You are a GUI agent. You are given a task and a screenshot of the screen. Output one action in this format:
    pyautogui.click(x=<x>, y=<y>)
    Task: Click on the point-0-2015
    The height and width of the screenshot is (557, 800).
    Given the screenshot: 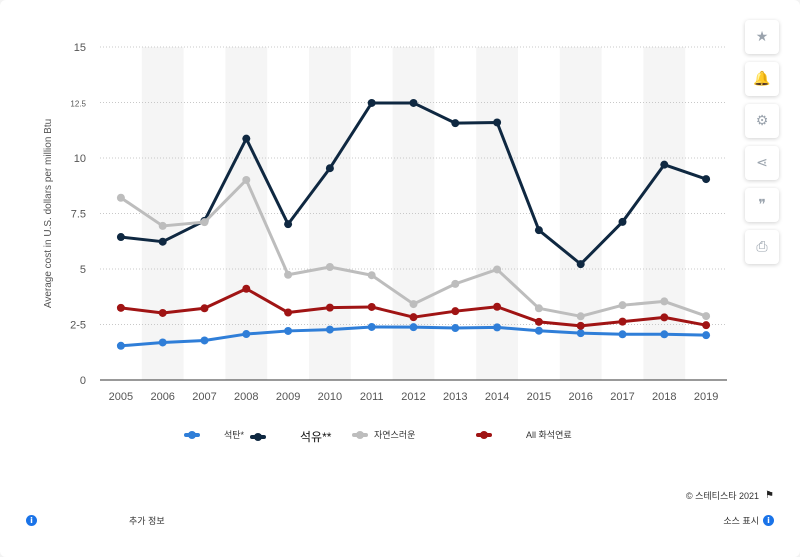 What is the action you would take?
    pyautogui.click(x=538, y=330)
    